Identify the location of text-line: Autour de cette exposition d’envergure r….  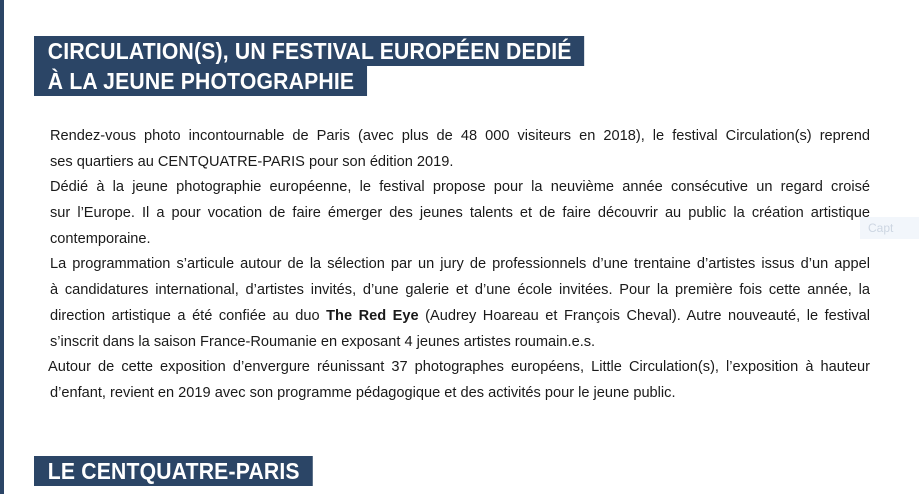
(459, 367).